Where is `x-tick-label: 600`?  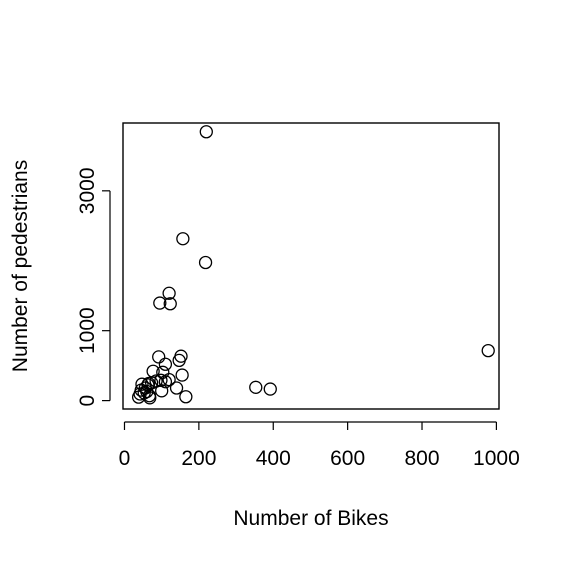
x-tick-label: 600 is located at coordinates (347, 458).